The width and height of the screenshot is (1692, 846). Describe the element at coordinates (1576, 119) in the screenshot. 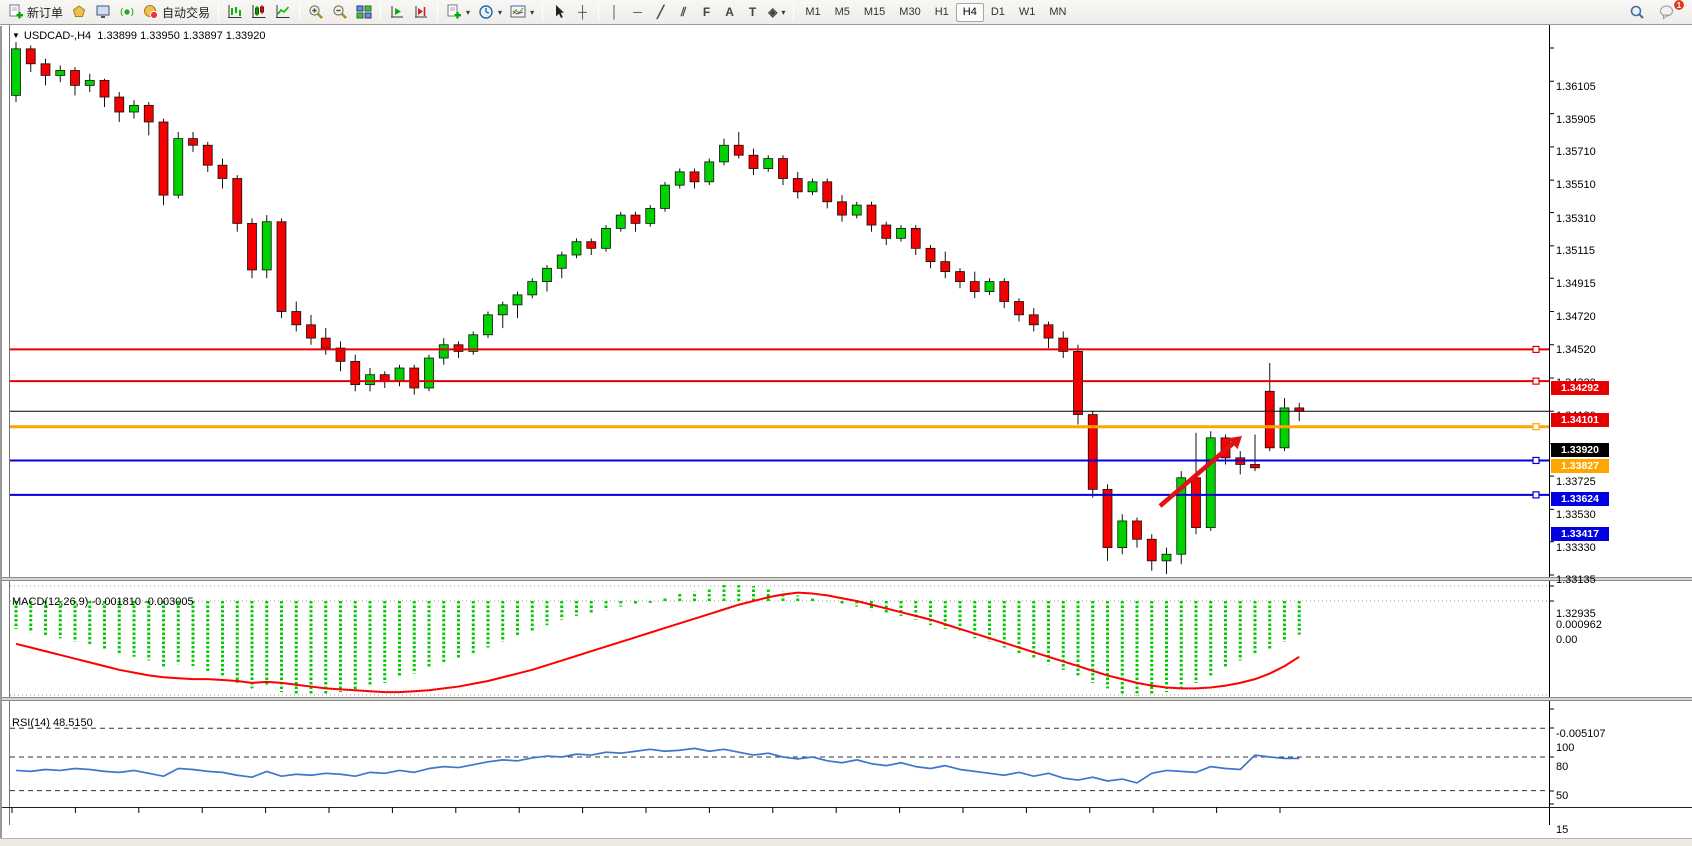

I see `price-tick-label: 1.35905` at that location.